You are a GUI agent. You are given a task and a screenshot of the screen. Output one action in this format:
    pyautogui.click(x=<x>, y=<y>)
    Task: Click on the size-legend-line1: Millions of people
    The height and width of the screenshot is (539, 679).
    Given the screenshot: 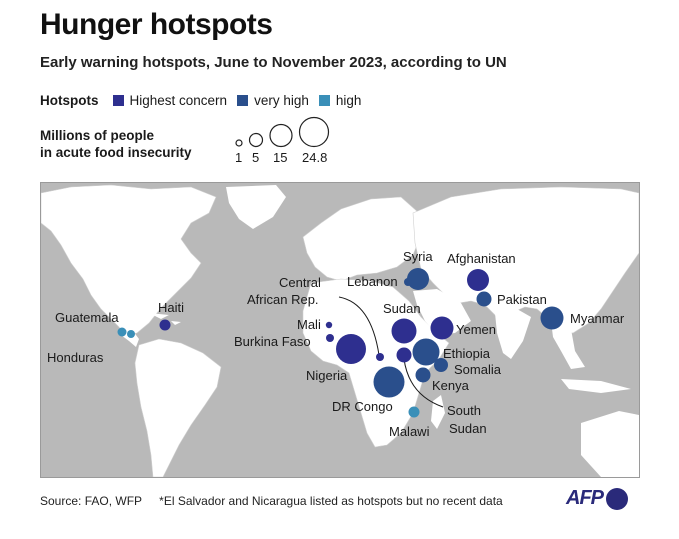 What is the action you would take?
    pyautogui.click(x=97, y=135)
    